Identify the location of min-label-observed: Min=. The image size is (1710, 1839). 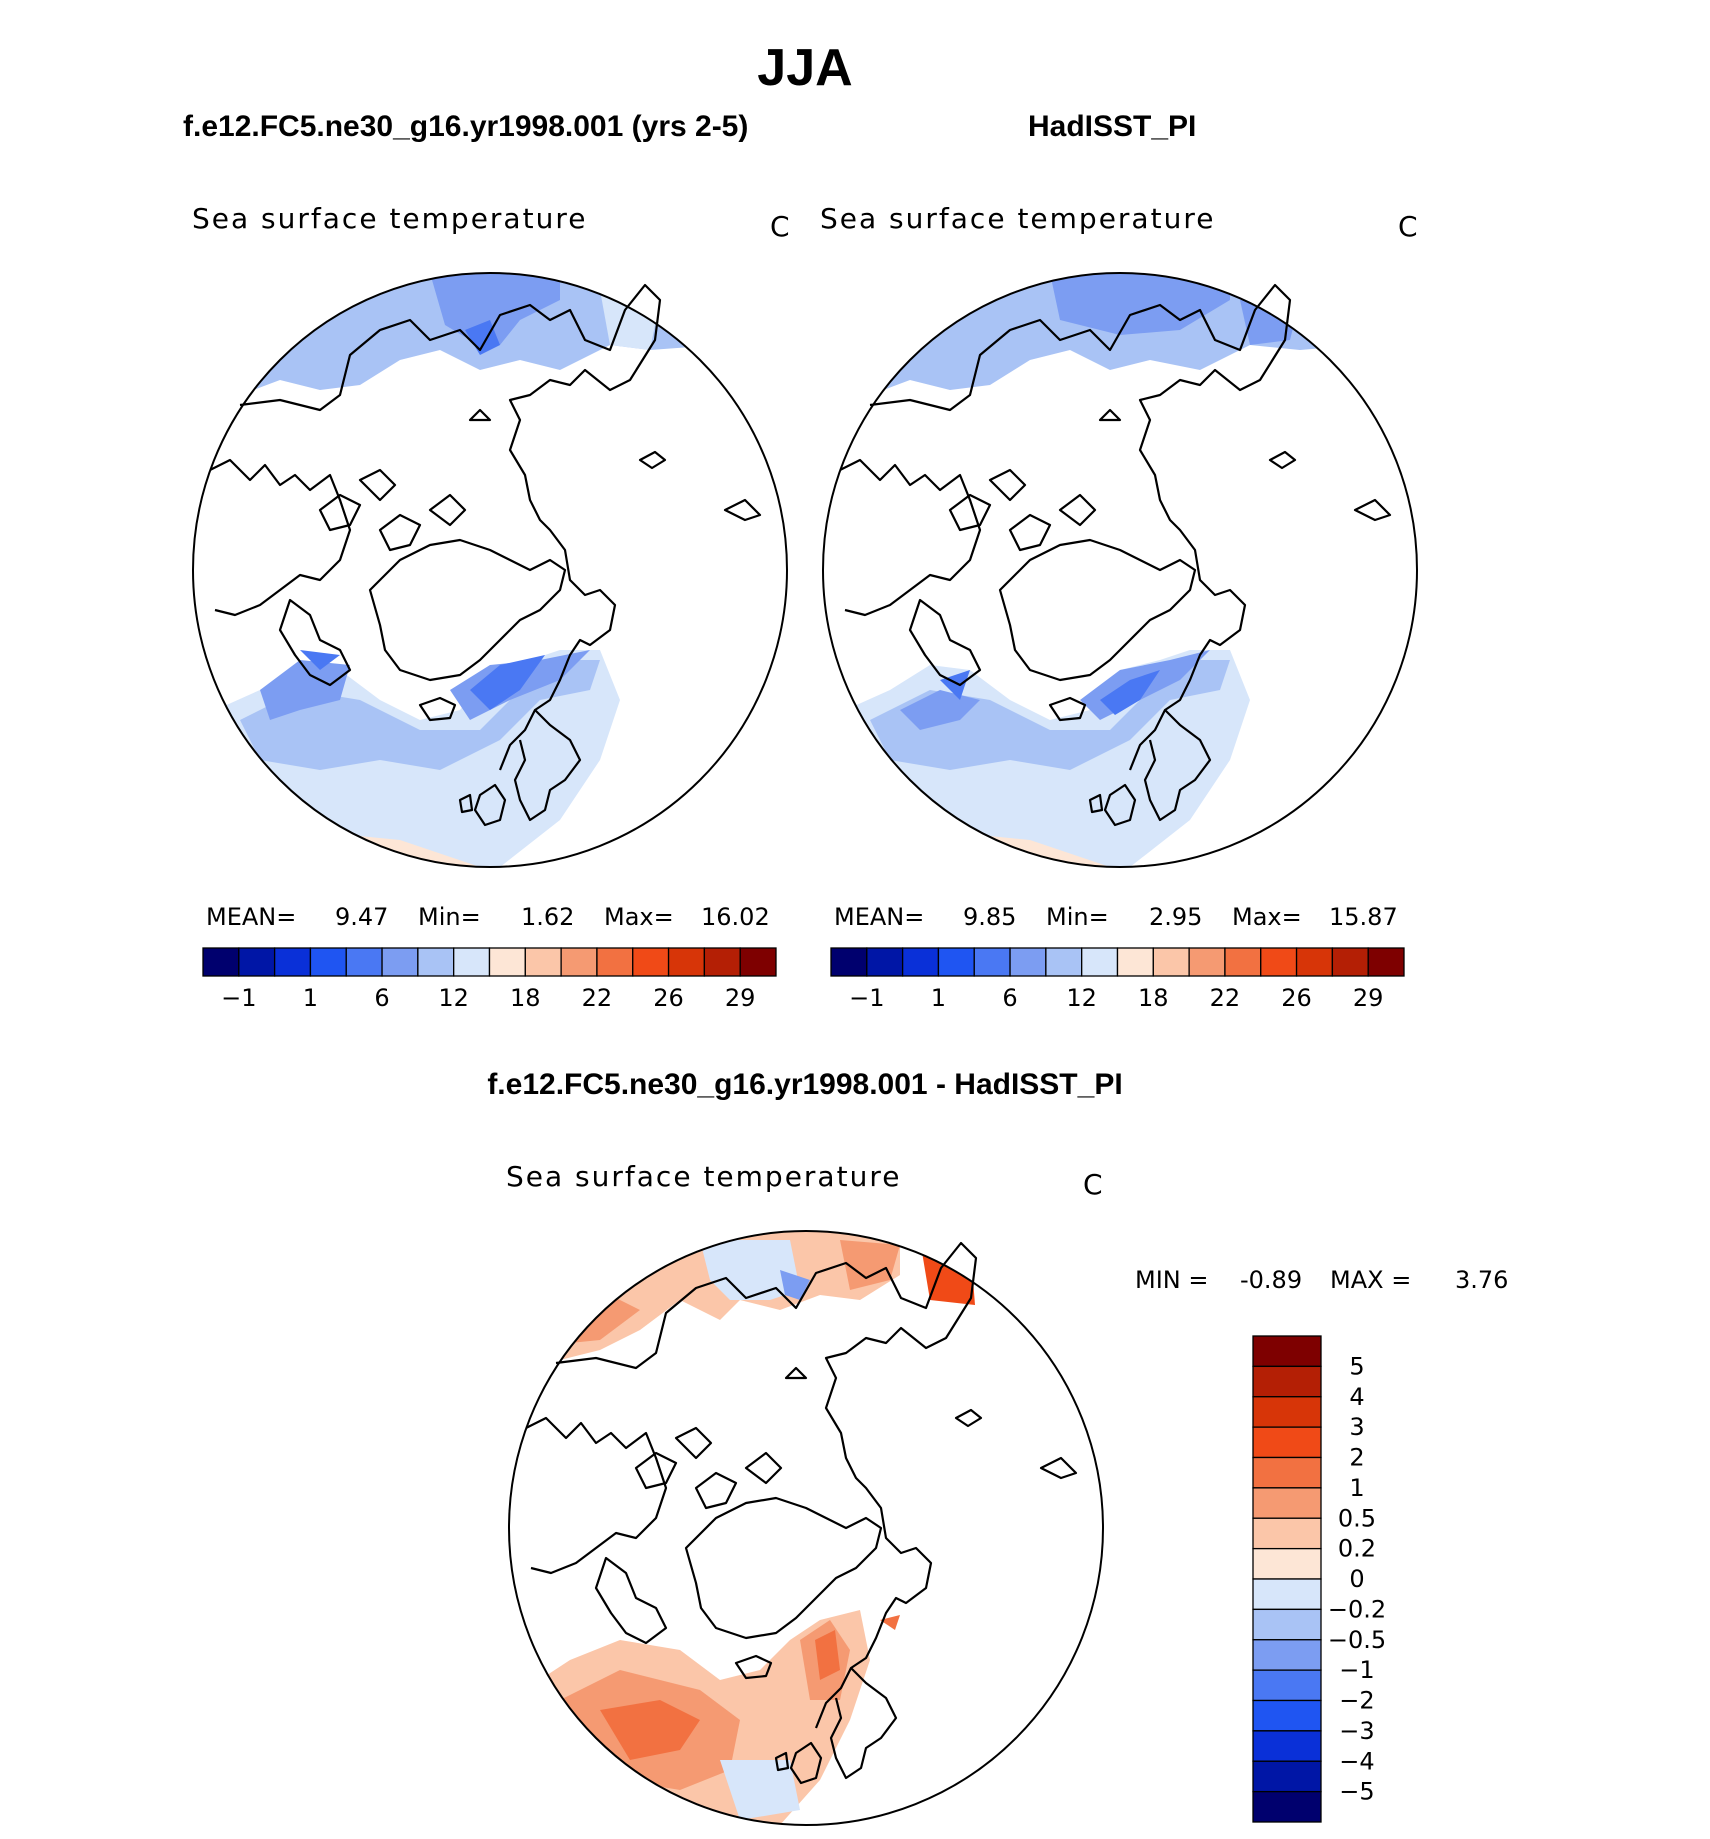
(1077, 917).